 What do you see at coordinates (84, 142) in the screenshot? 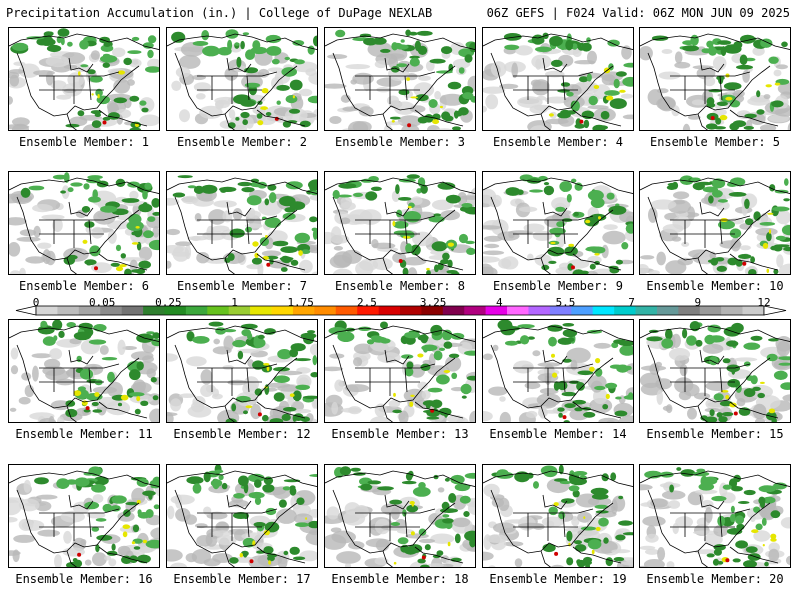
I see `ensemble-member-label: Ensemble Member: 1` at bounding box center [84, 142].